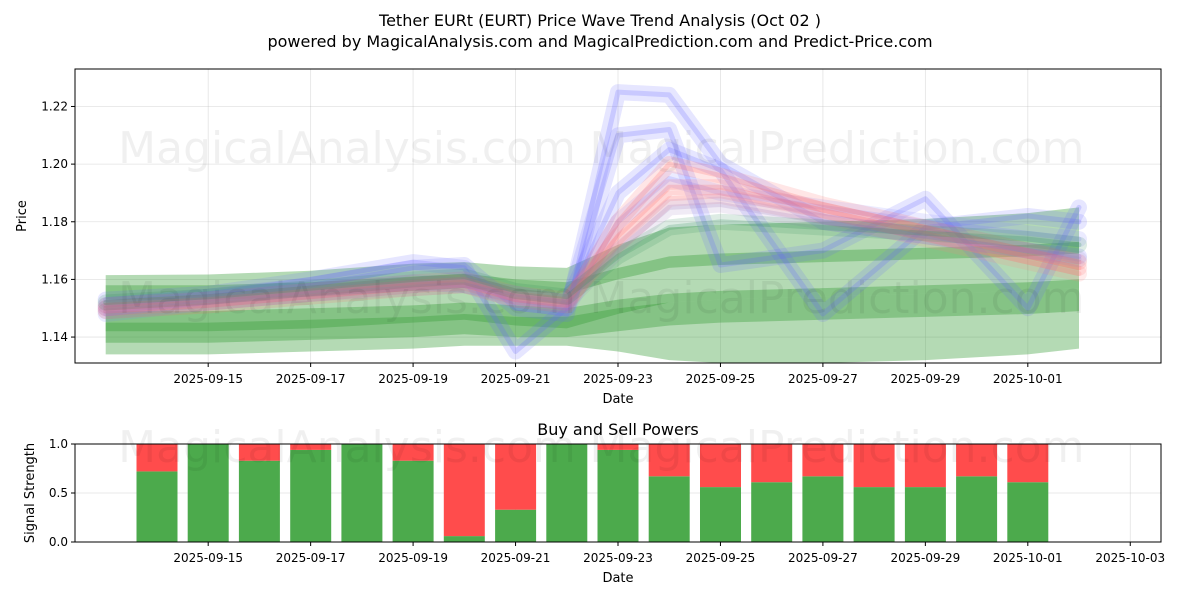 This screenshot has height=600, width=1200. Describe the element at coordinates (413, 558) in the screenshot. I see `signal-x-tick-label-2: 2025-09-19` at that location.